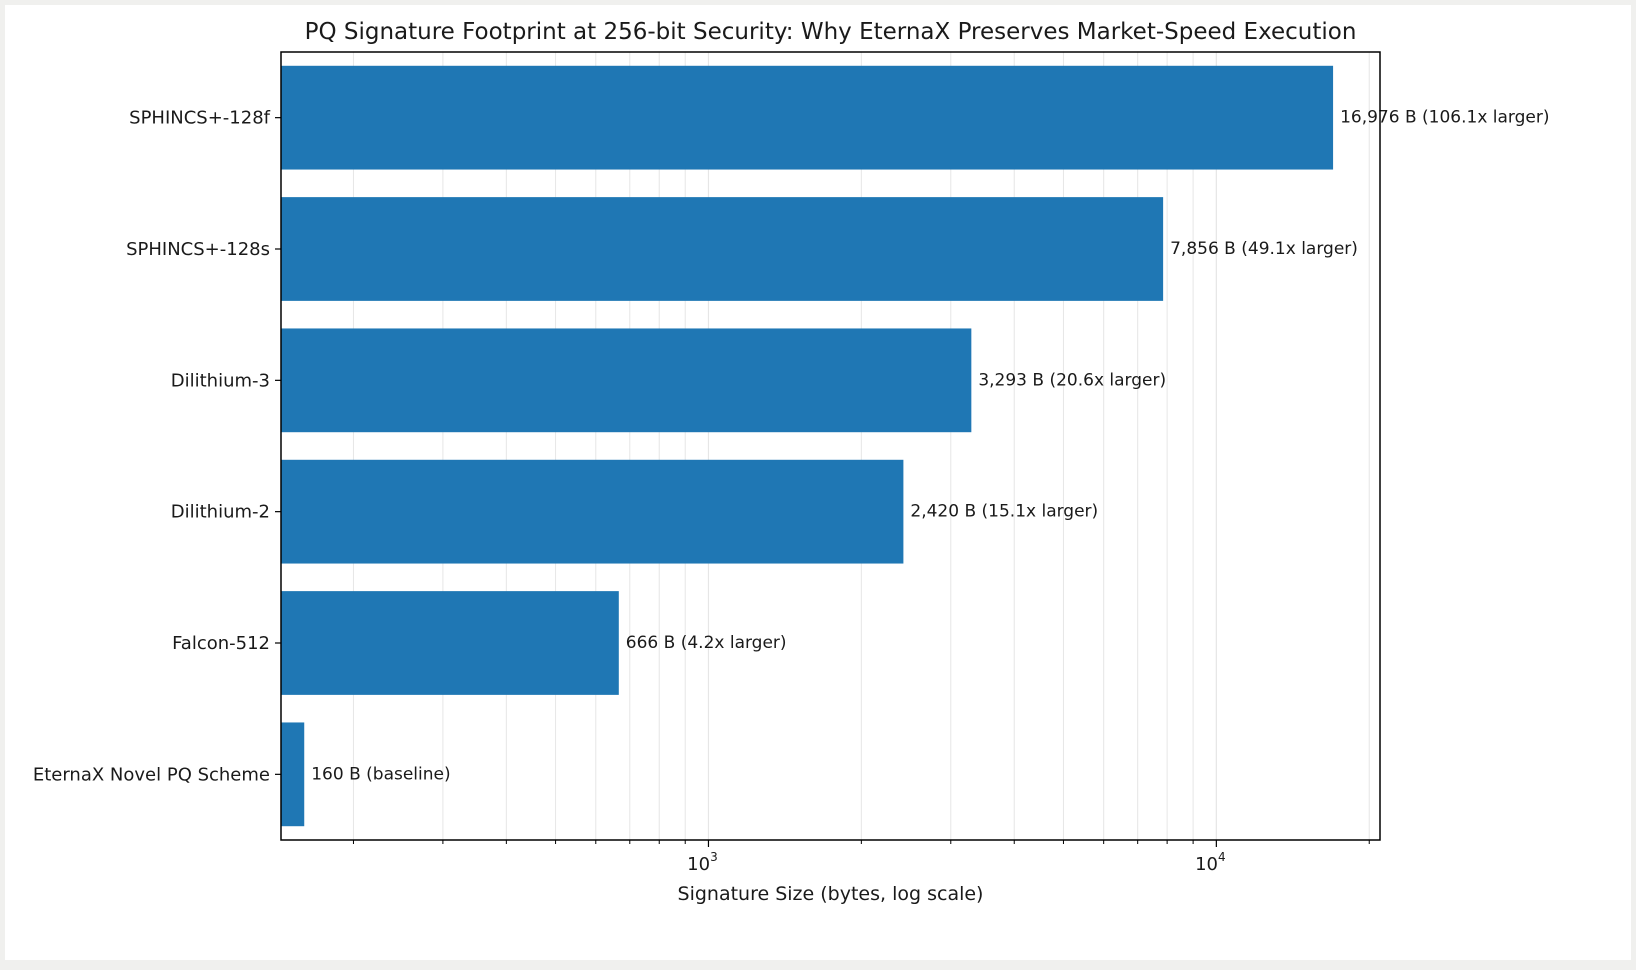 This screenshot has width=1636, height=970. What do you see at coordinates (714, 857) in the screenshot?
I see `x-tick-exponent: 3` at bounding box center [714, 857].